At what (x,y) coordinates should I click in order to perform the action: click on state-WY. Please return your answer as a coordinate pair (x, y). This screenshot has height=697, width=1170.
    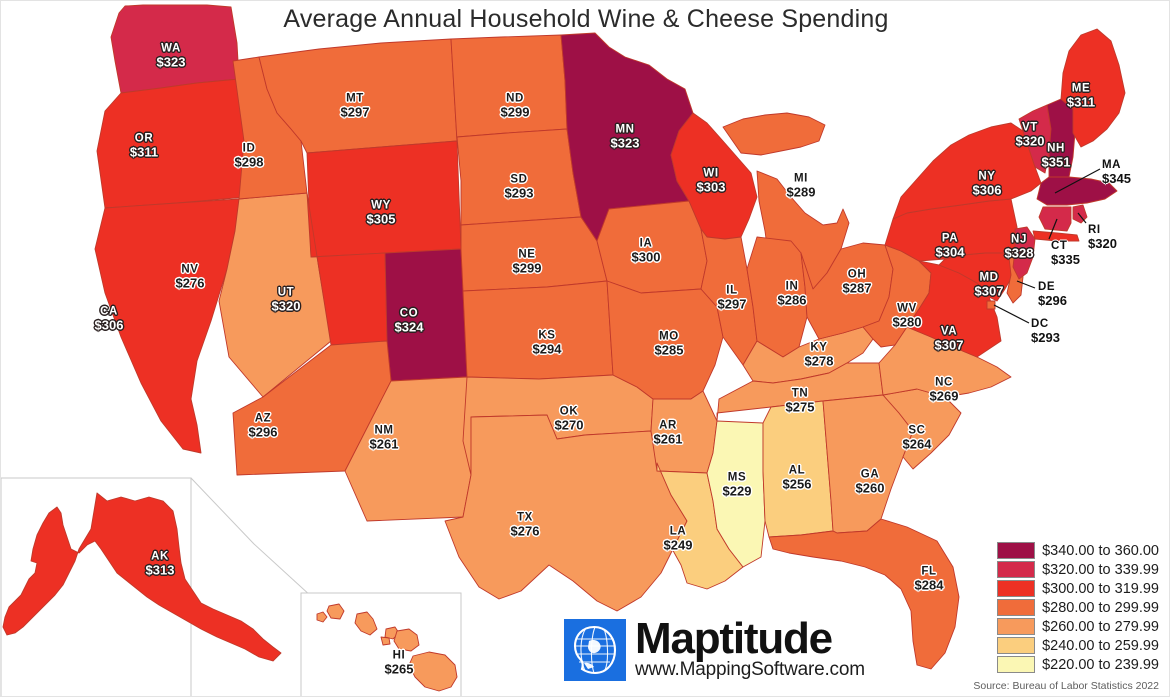
    Looking at the image, I should click on (384, 199).